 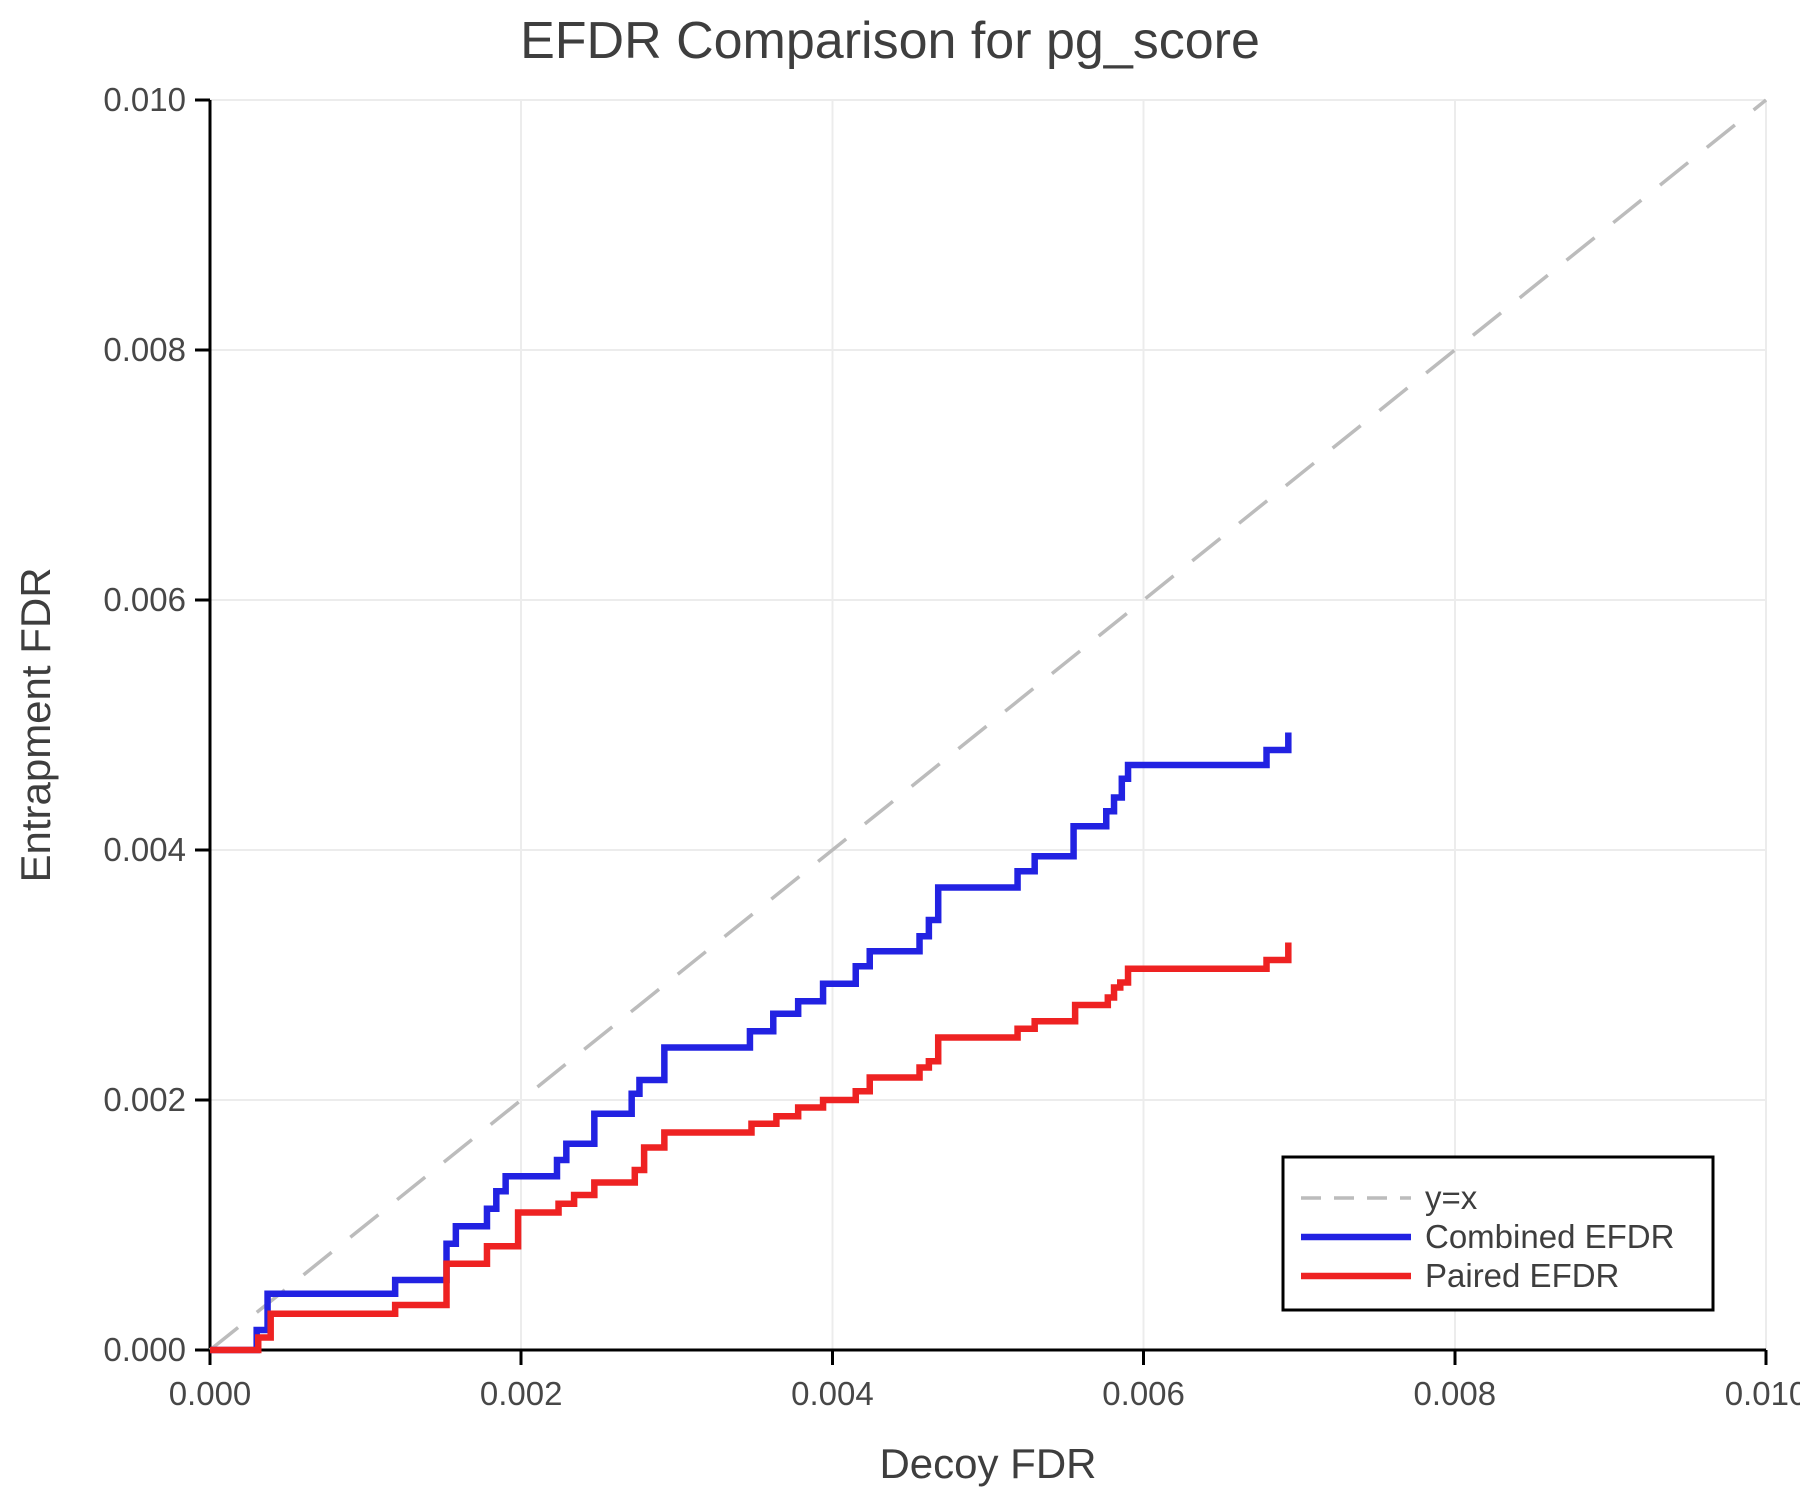 What do you see at coordinates (521, 1393) in the screenshot?
I see `x-tick-label: 0.002` at bounding box center [521, 1393].